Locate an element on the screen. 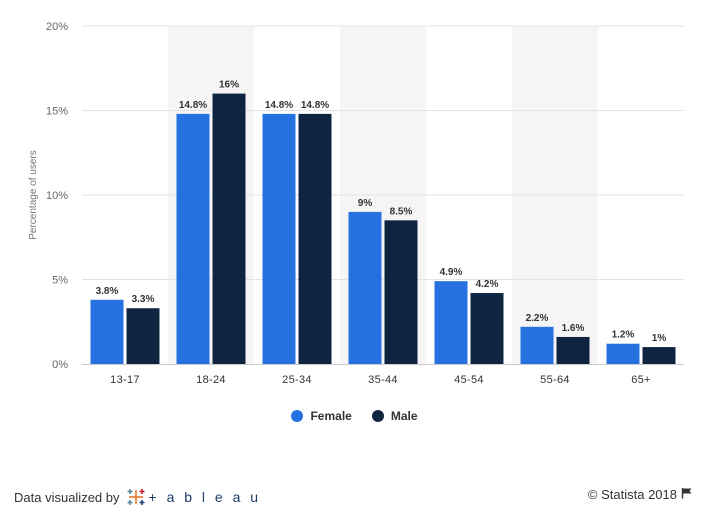 The width and height of the screenshot is (709, 516). y-tick-label: 10% is located at coordinates (57, 196).